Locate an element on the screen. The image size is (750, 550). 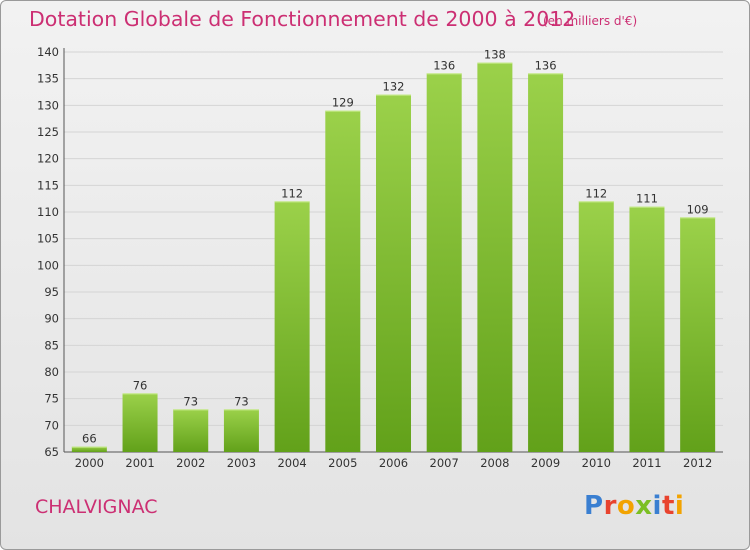
y-tick-label: 135 is located at coordinates (48, 79).